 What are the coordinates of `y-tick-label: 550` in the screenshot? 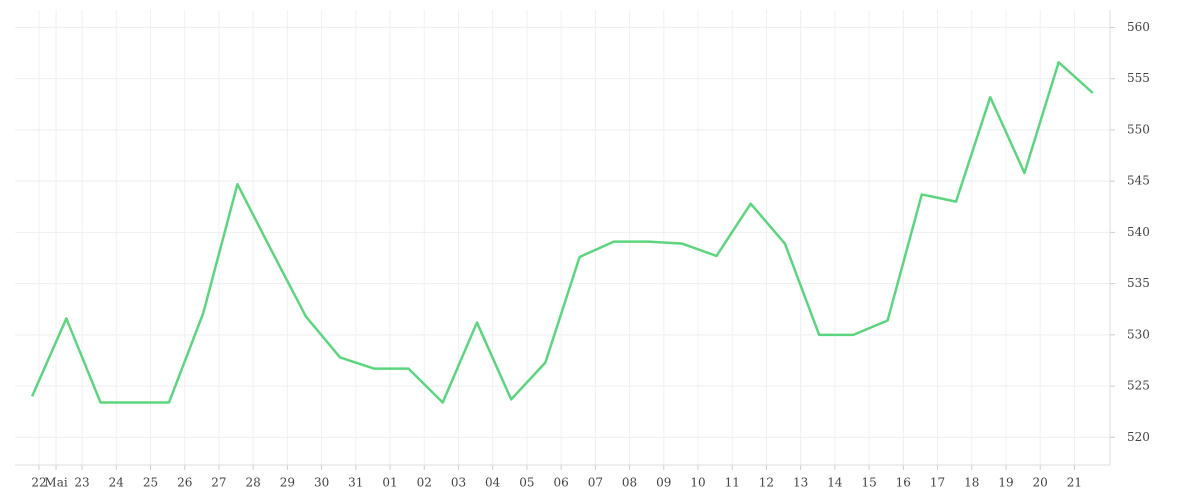 It's located at (1138, 129).